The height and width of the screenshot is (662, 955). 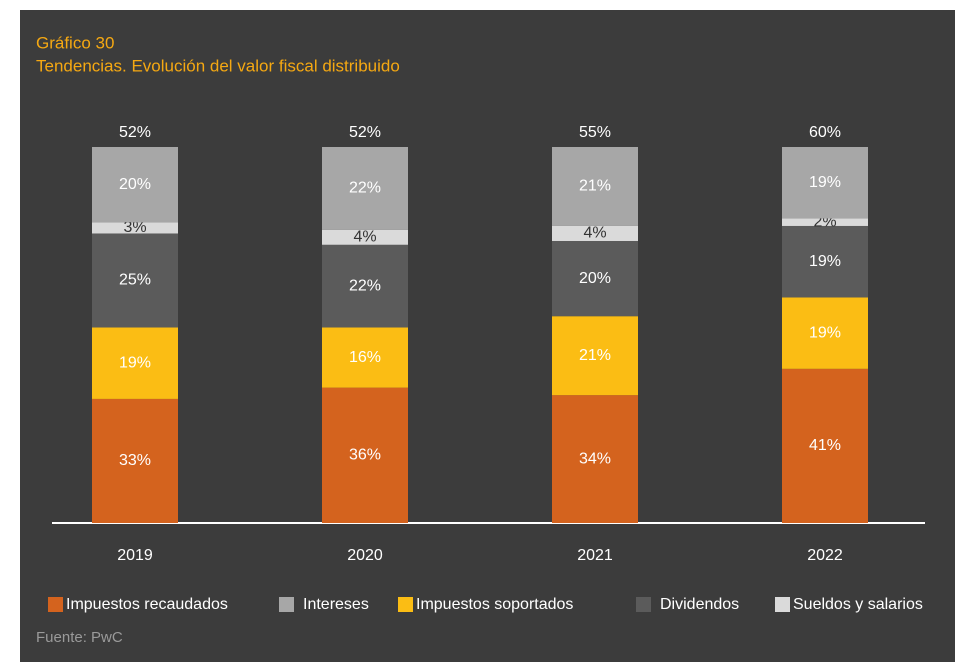 I want to click on data-label: 34%, so click(x=595, y=458).